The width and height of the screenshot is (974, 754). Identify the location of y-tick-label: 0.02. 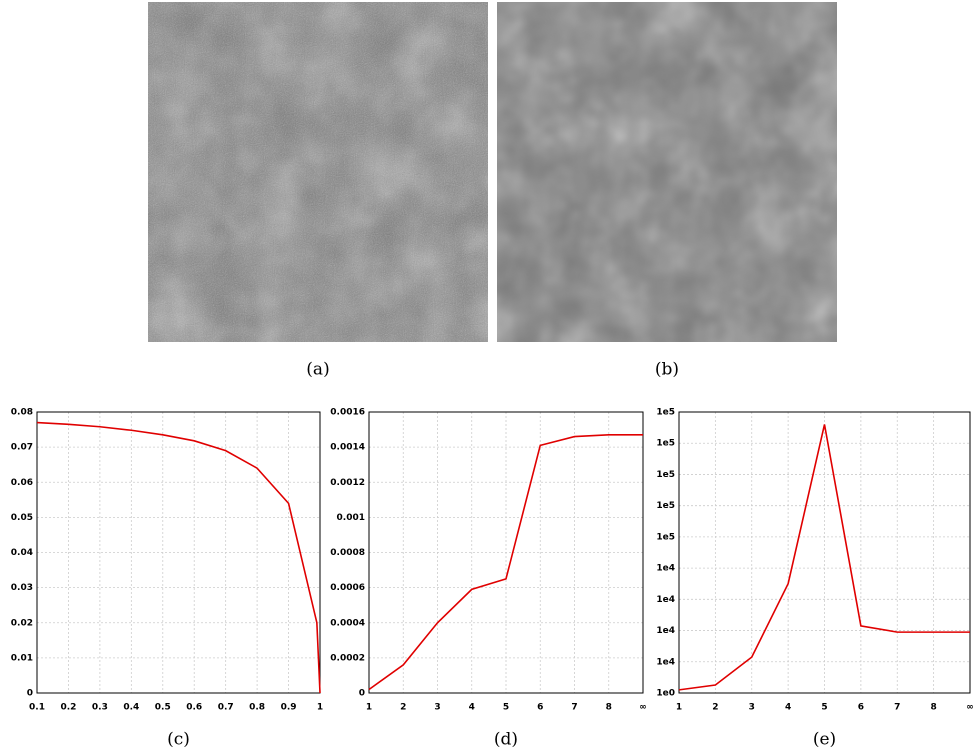
(22, 623).